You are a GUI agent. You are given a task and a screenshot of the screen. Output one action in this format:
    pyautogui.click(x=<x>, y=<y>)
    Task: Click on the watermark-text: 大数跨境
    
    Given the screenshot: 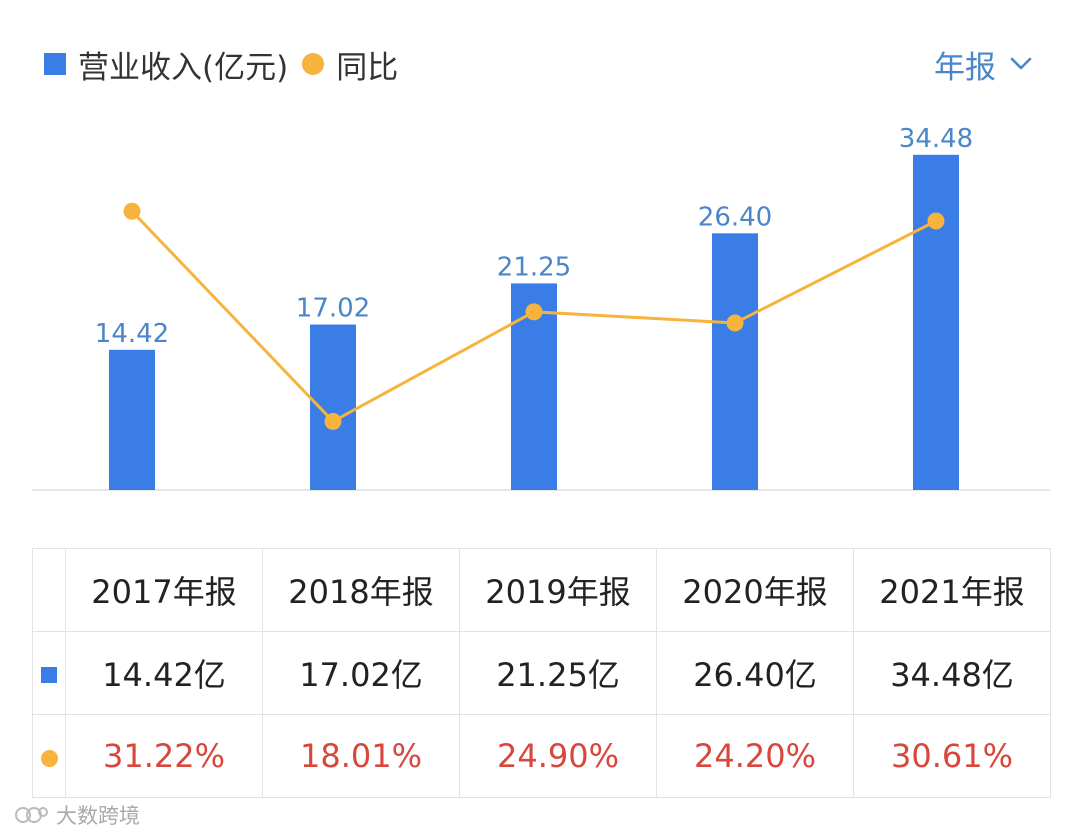 What is the action you would take?
    pyautogui.click(x=98, y=816)
    